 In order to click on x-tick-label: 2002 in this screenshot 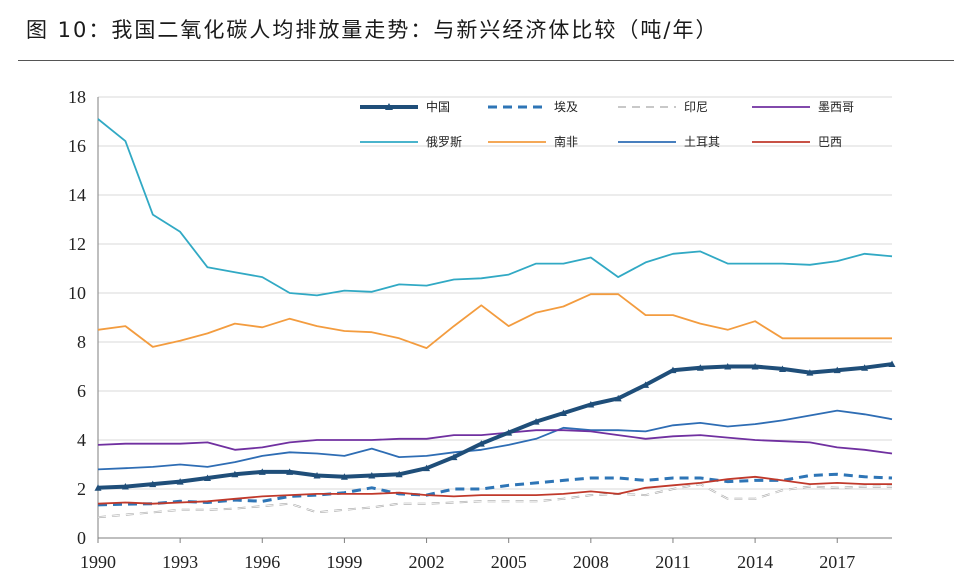, I will do `click(427, 562)`.